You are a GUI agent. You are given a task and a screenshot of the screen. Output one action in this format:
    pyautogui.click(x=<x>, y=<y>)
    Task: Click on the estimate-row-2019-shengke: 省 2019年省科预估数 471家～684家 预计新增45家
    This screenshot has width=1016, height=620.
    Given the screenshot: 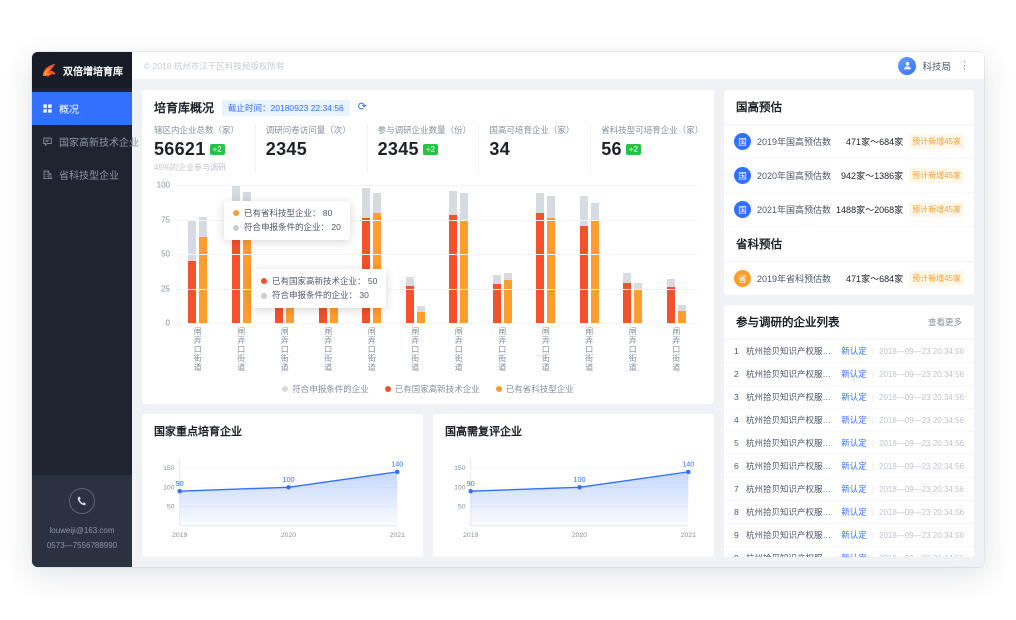 What is the action you would take?
    pyautogui.click(x=849, y=278)
    